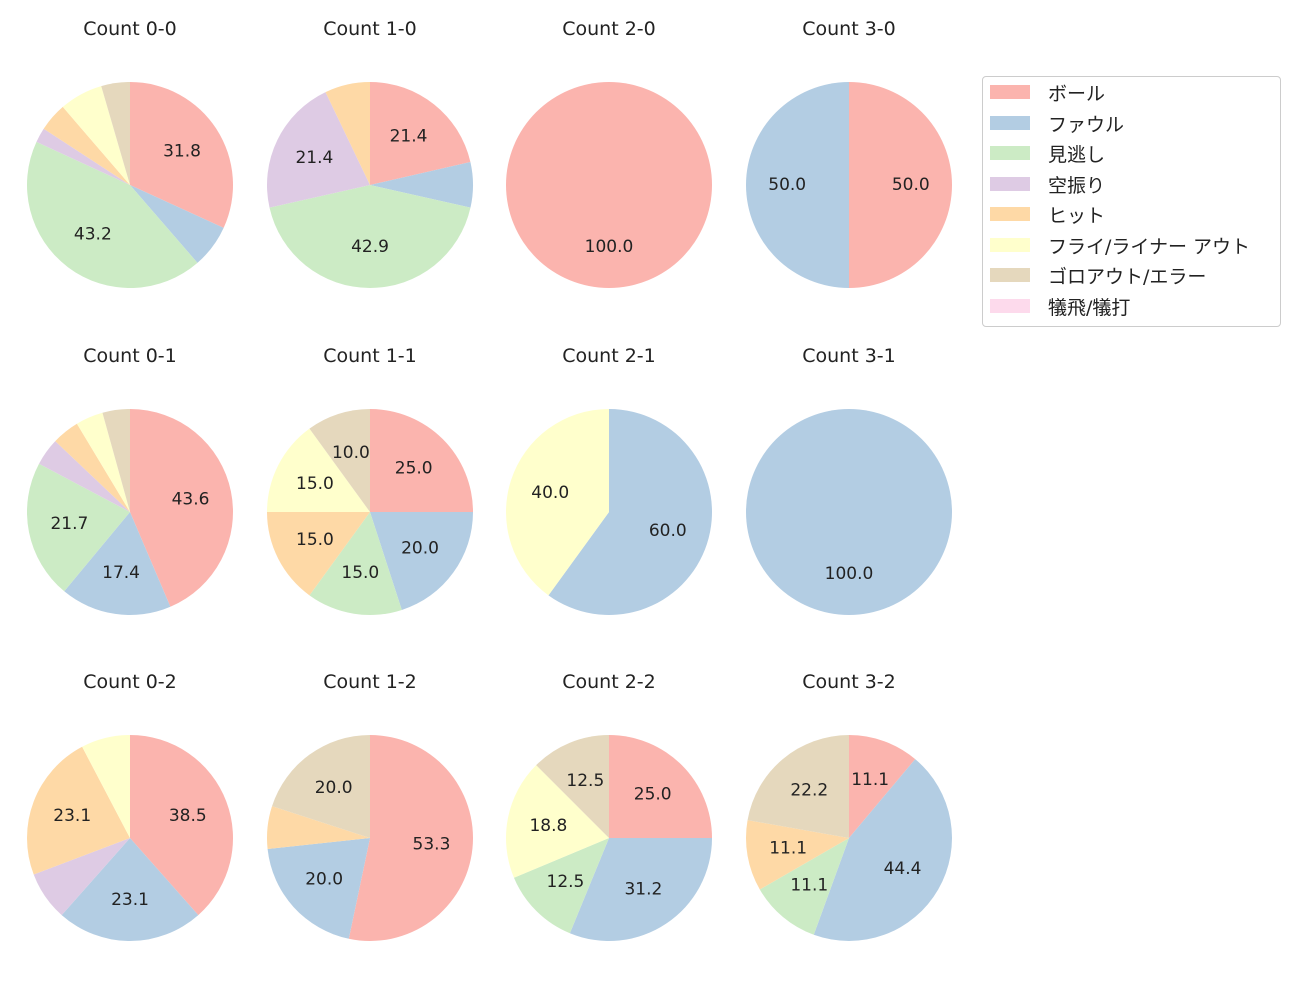  I want to click on pie-count-3-0: Count 3-0 50.0 50.0, so click(849, 153).